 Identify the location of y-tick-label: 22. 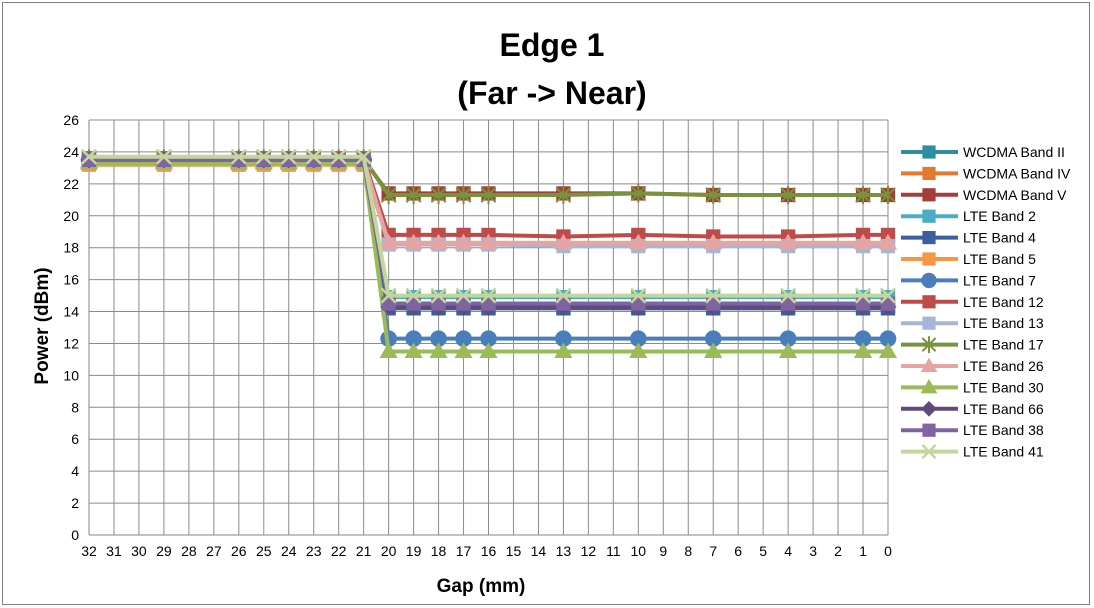
(71, 184).